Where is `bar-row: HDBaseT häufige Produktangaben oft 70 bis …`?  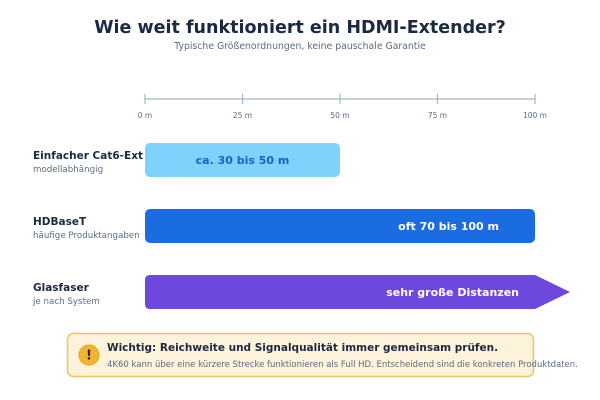
bar-row: HDBaseT häufige Produktangaben oft 70 bis … is located at coordinates (284, 226).